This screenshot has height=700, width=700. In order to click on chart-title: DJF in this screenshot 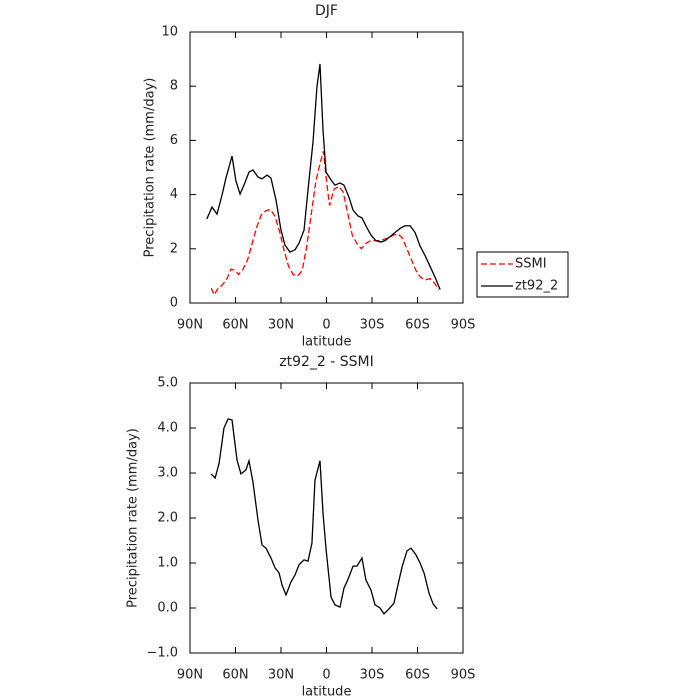, I will do `click(326, 11)`.